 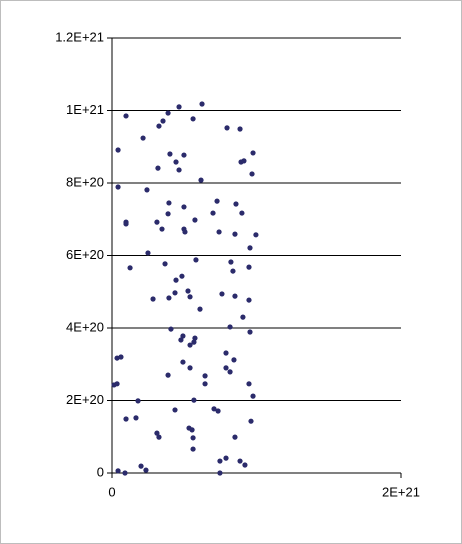 What do you see at coordinates (85, 399) in the screenshot?
I see `y-tick-label: 2E+20` at bounding box center [85, 399].